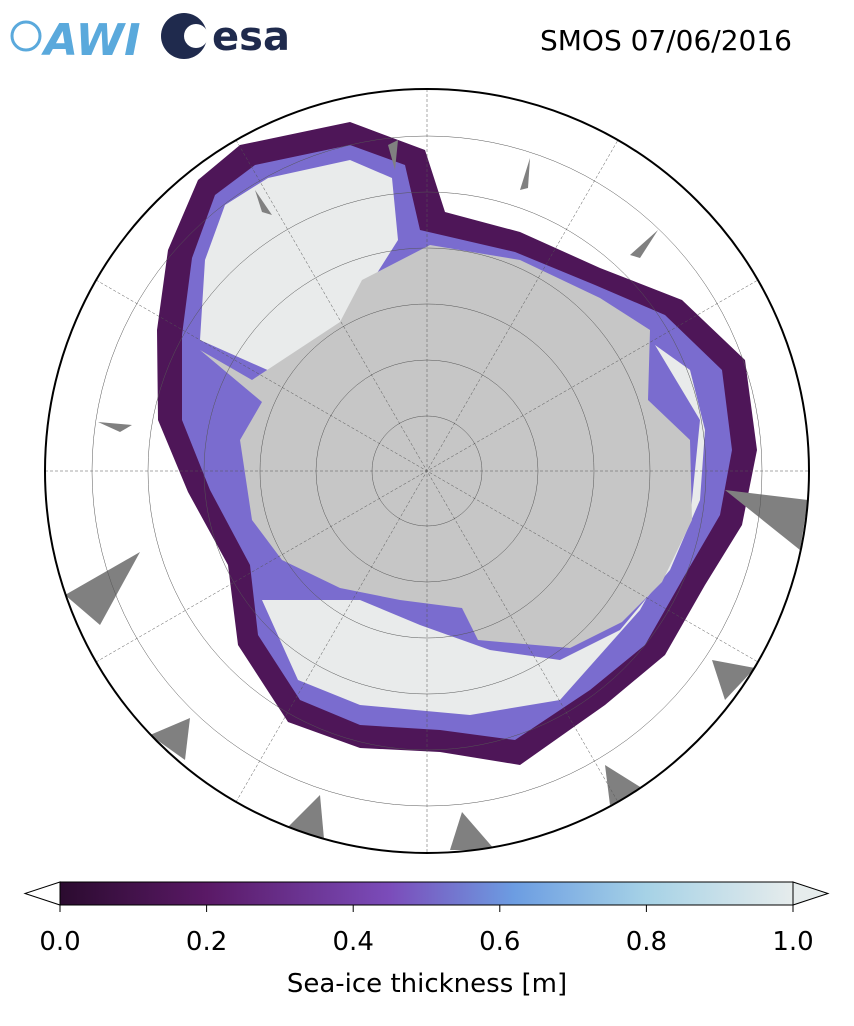 This screenshot has height=1026, width=854. Describe the element at coordinates (42, 893) in the screenshot. I see `colorbar-under` at that location.